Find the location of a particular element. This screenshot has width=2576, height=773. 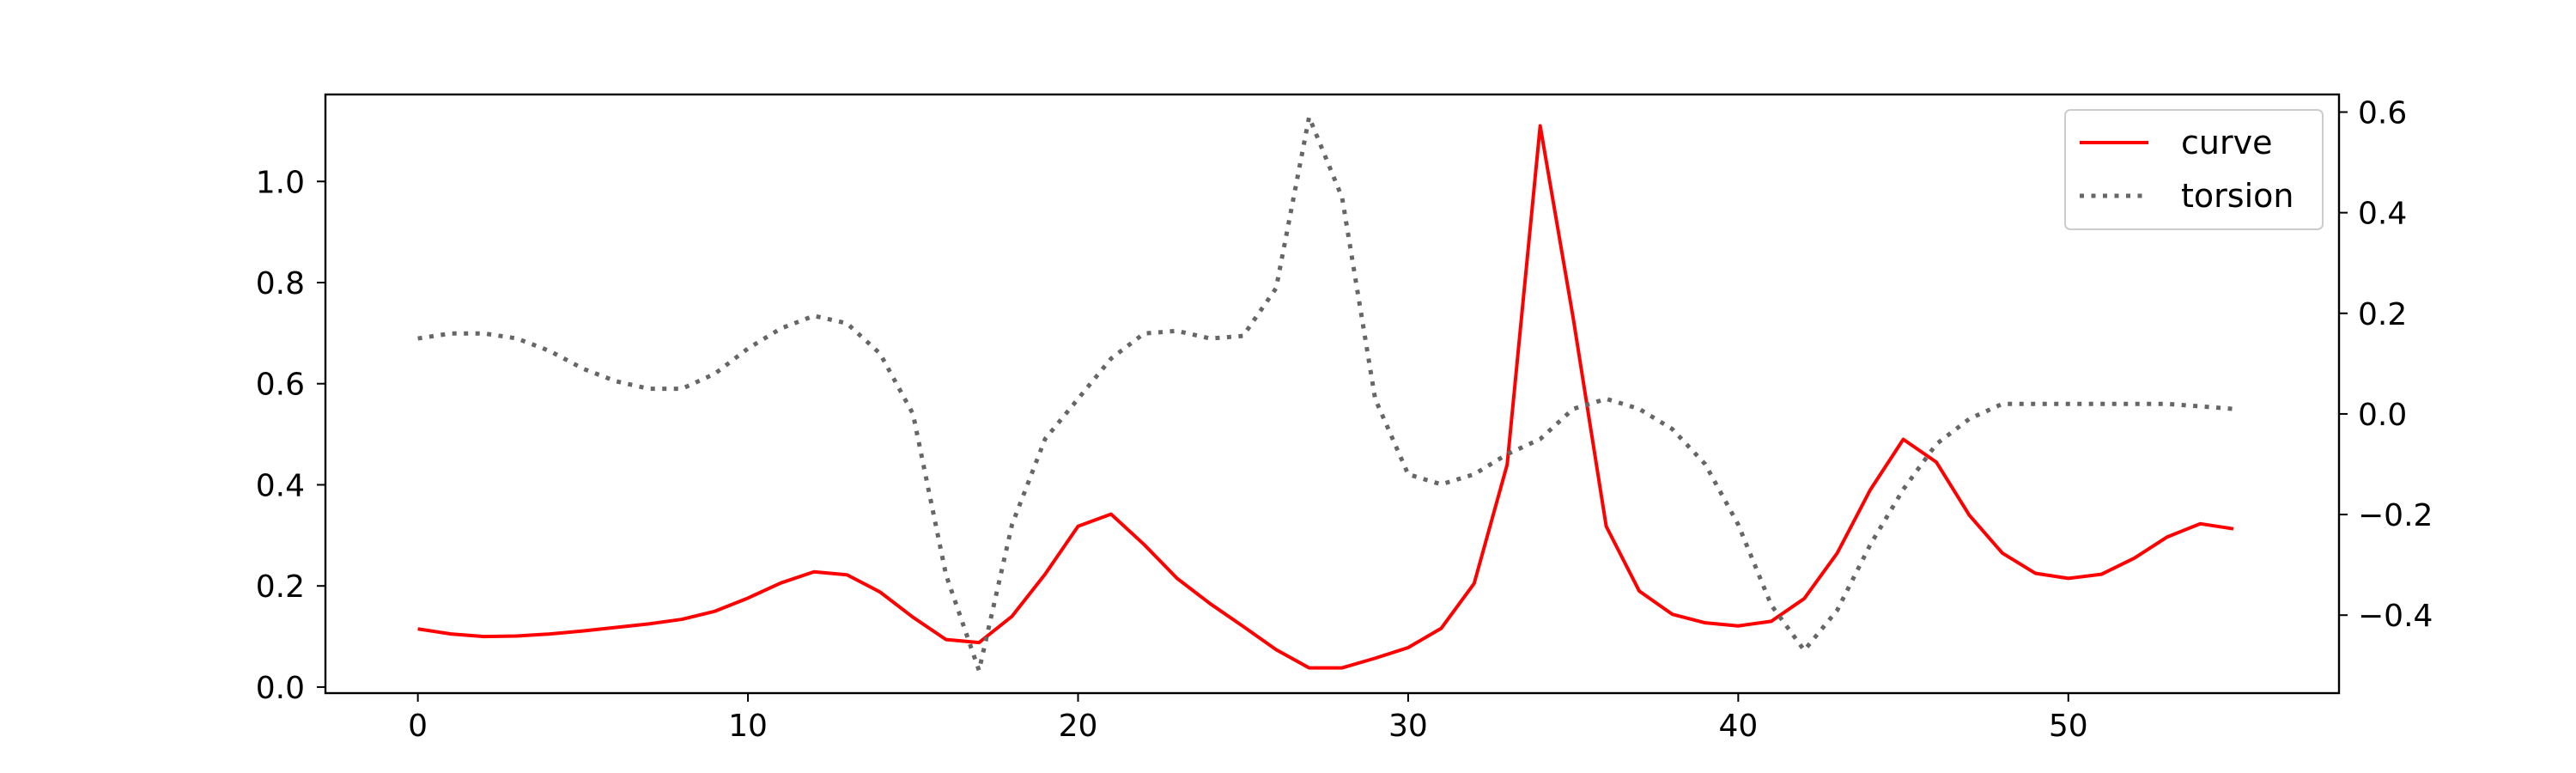

x-tick-label: 20 is located at coordinates (1078, 726).